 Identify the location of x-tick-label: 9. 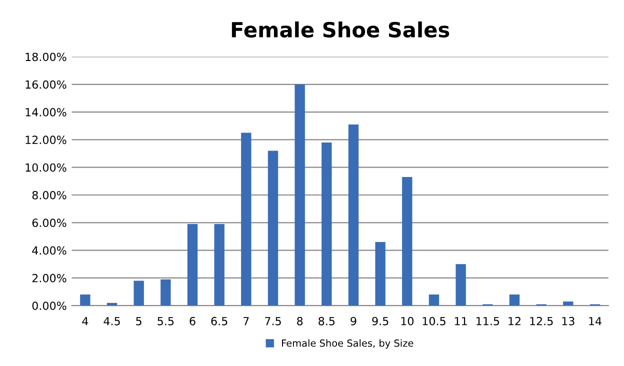
(353, 321).